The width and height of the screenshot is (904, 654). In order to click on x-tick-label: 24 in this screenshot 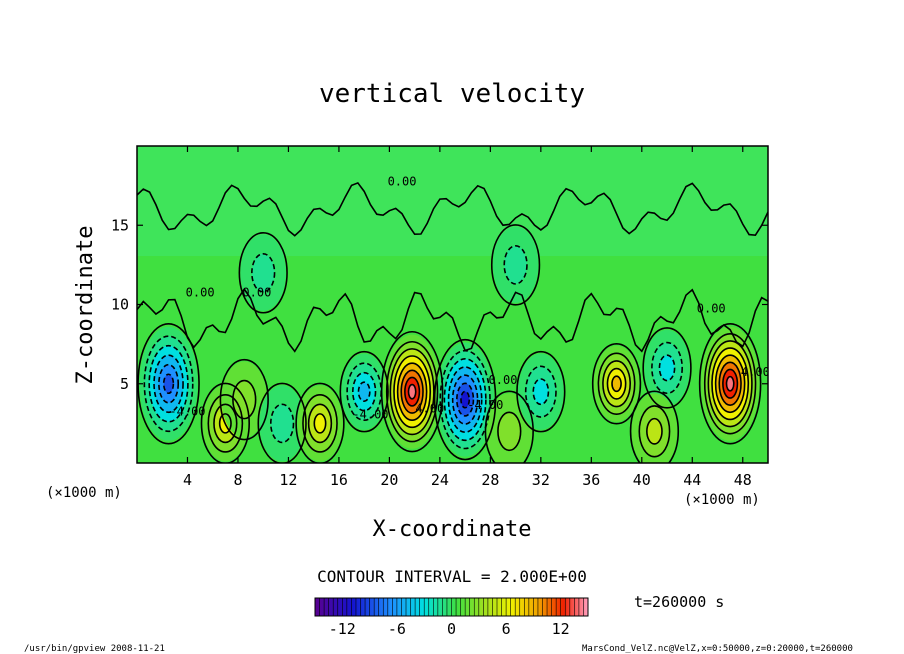, I will do `click(440, 480)`.